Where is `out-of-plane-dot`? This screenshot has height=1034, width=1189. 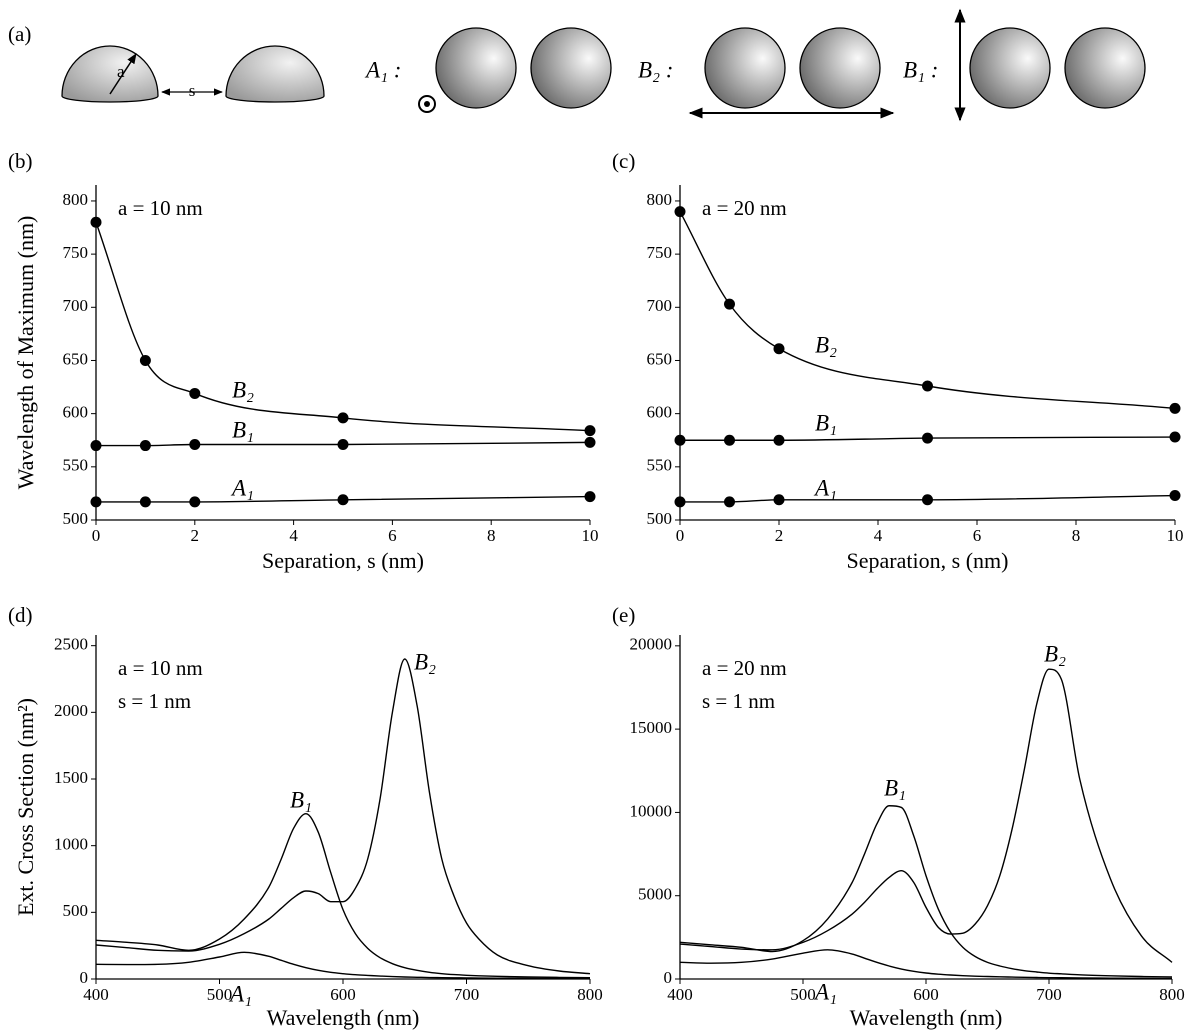 out-of-plane-dot is located at coordinates (427, 104).